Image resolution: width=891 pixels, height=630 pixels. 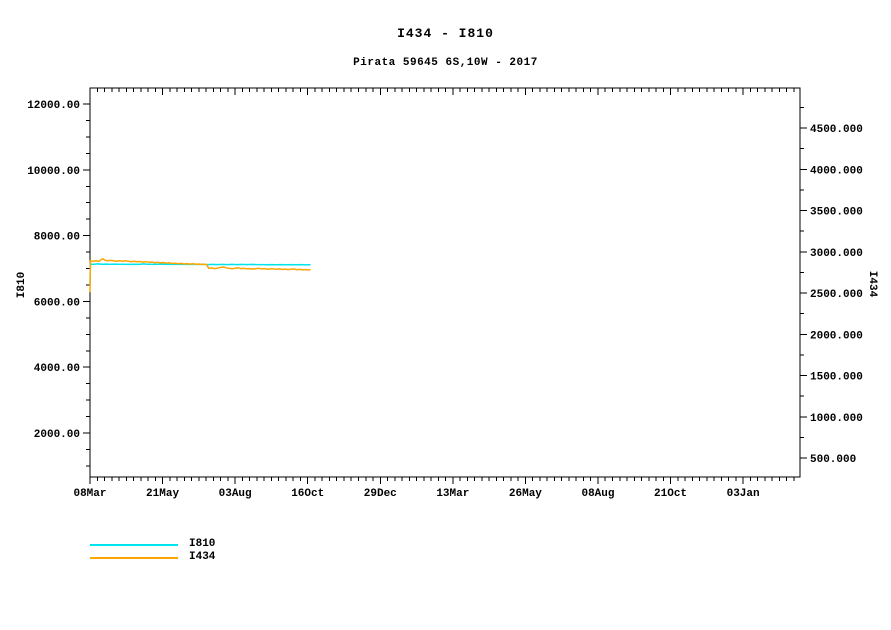 I want to click on x-tick-label: 21May, so click(x=162, y=494).